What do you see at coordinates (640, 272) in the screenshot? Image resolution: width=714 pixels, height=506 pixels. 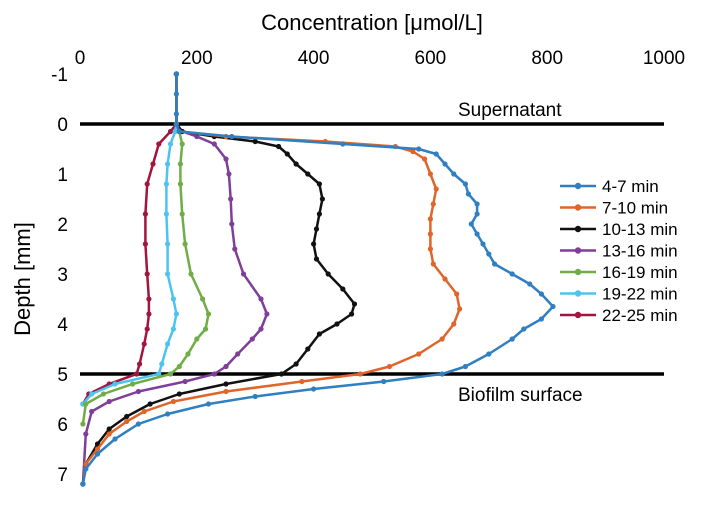 I see `legend-label: 16-19 min` at bounding box center [640, 272].